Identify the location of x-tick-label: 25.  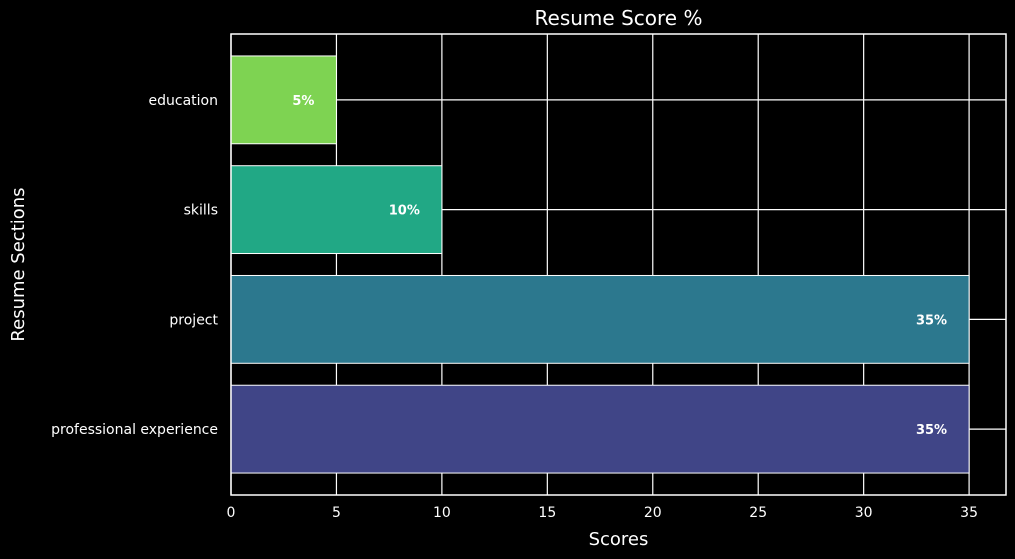
(758, 513).